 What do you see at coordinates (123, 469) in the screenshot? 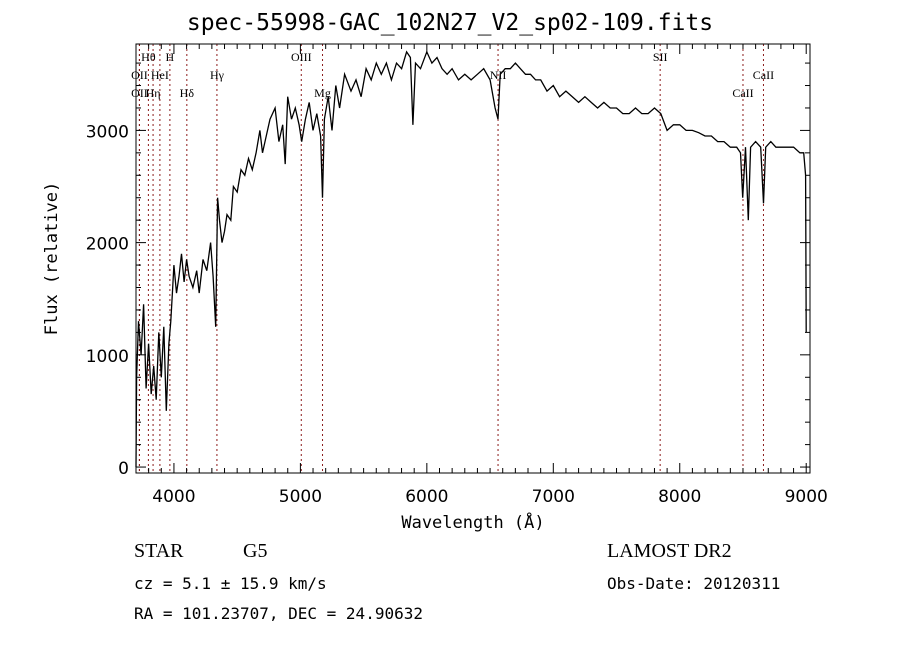
I see `y-tick-label: 0` at bounding box center [123, 469].